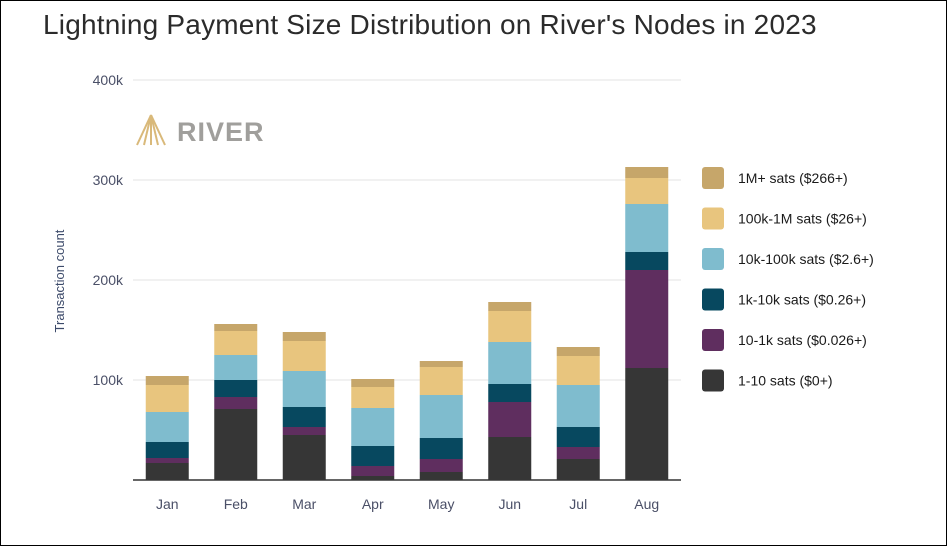 This screenshot has height=546, width=947. I want to click on y-tick-label-100k: 100k, so click(108, 380).